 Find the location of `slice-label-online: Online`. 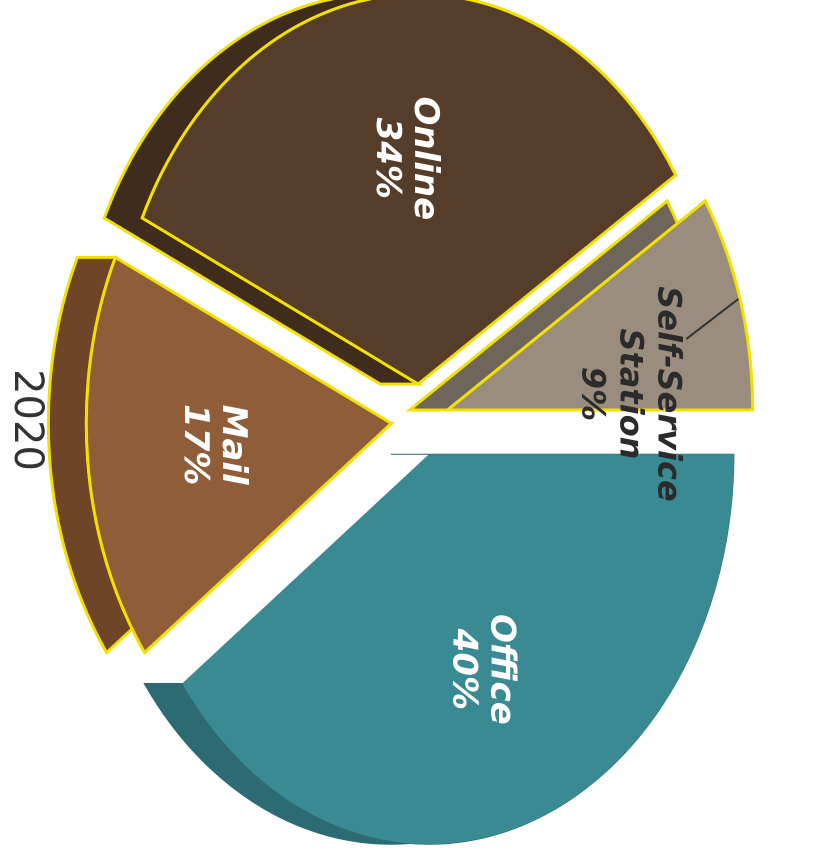

slice-label-online: Online is located at coordinates (426, 158).